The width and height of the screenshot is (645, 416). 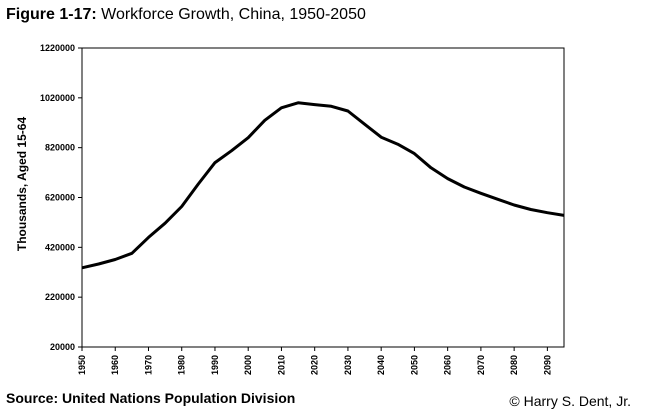 What do you see at coordinates (182, 365) in the screenshot?
I see `x-tick-label: 1980` at bounding box center [182, 365].